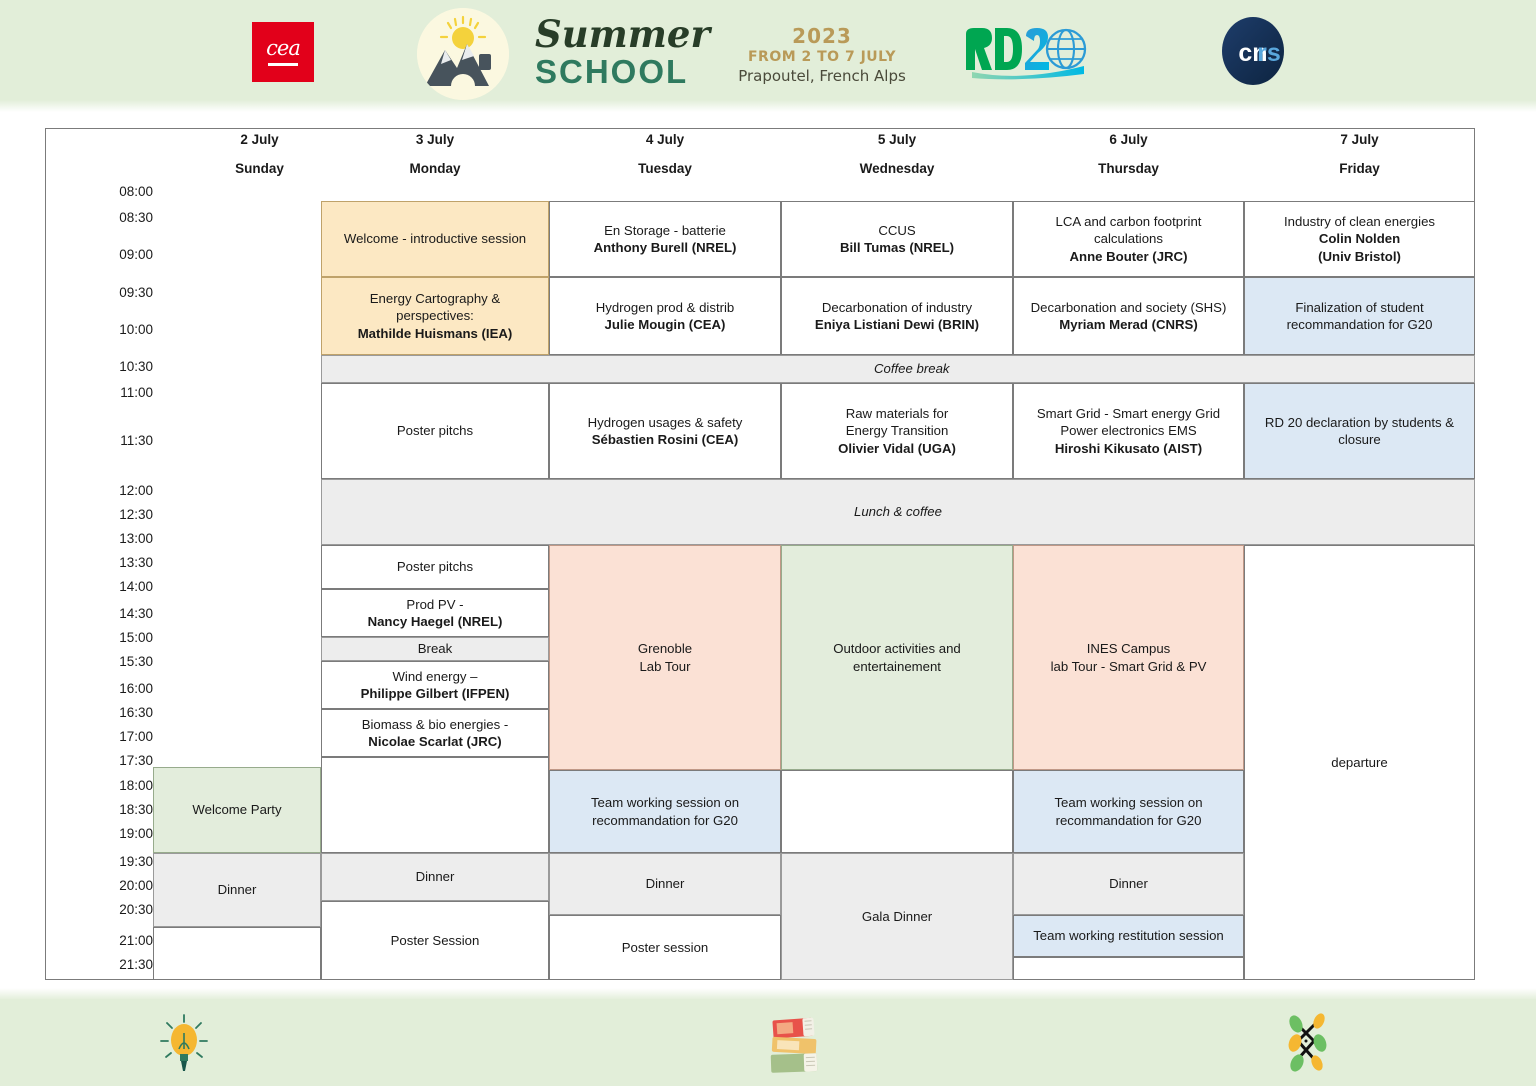  I want to click on session-title: Wind energy –, so click(435, 676).